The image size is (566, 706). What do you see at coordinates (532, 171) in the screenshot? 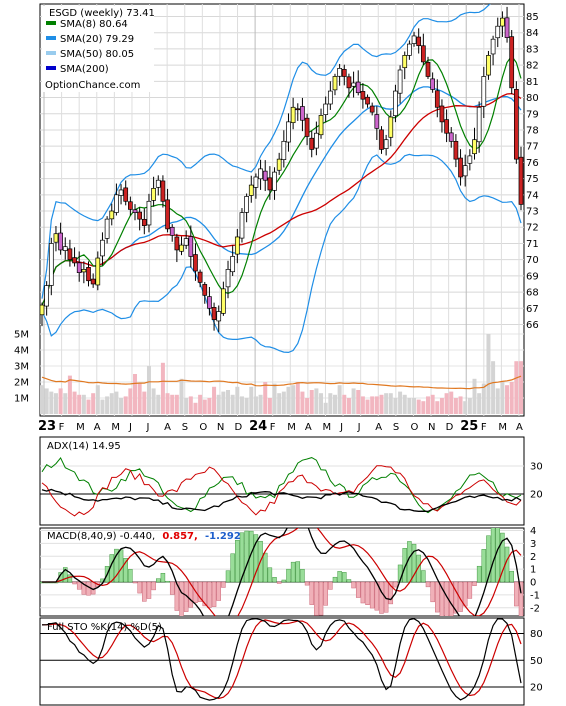
I see `price-axis-ticks: 85 84 83 82 81 80 79 78 77 76 75 74 73 72 71 70 69 68 67 66` at bounding box center [532, 171].